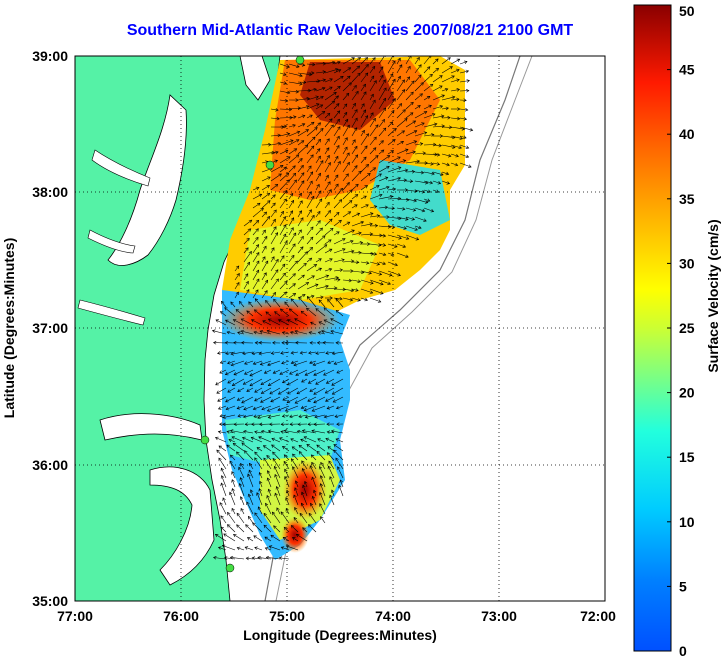 This screenshot has height=659, width=724. What do you see at coordinates (50, 328) in the screenshot?
I see `lat-tick-labels: 39:00 38:00 37:00 36:00 35:00` at bounding box center [50, 328].